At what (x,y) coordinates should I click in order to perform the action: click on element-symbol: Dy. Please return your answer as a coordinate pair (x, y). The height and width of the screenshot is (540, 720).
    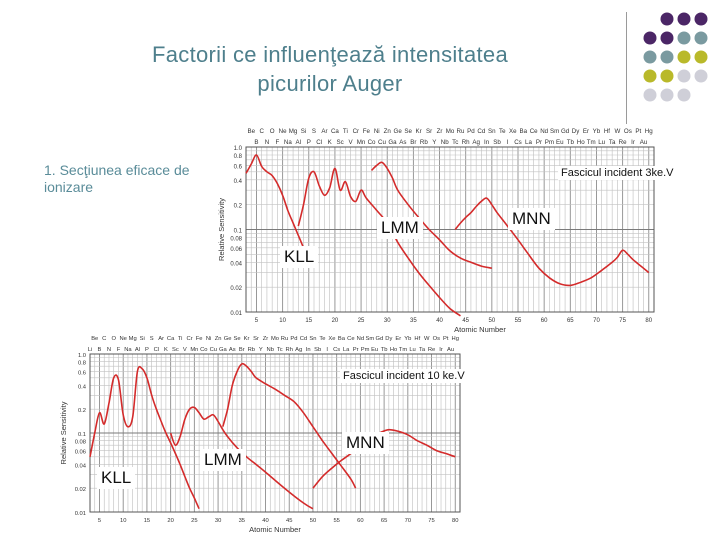
    Looking at the image, I should click on (576, 131).